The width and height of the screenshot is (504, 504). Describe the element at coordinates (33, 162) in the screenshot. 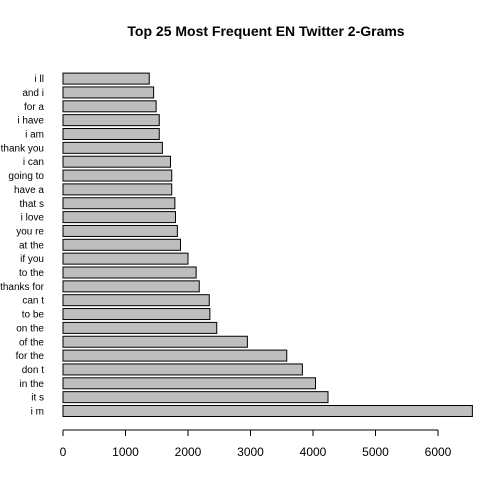

I see `category-label: i can` at that location.